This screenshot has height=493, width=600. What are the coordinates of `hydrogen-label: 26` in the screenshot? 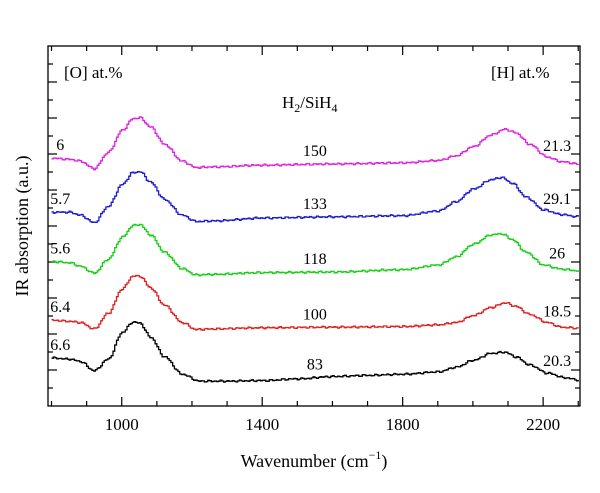 It's located at (557, 254).